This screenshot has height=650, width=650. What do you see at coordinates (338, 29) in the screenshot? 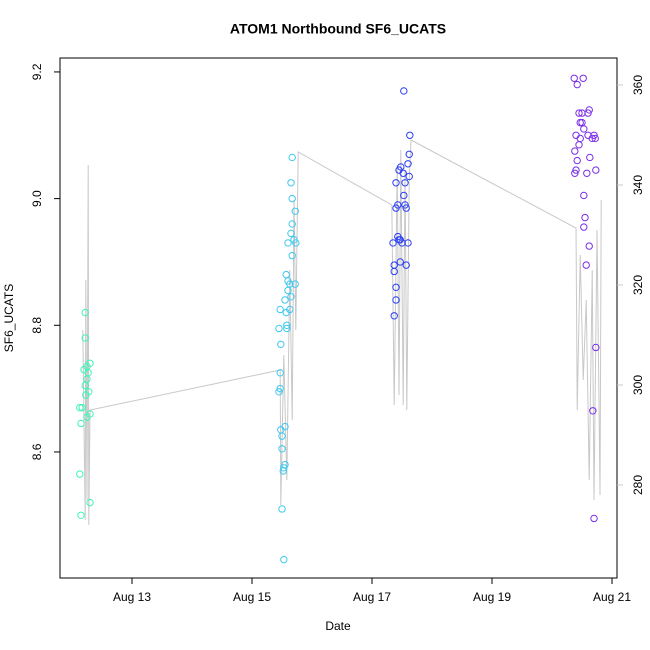
I see `chart-title: ATOM1 Northbound SF6_UCATS` at bounding box center [338, 29].